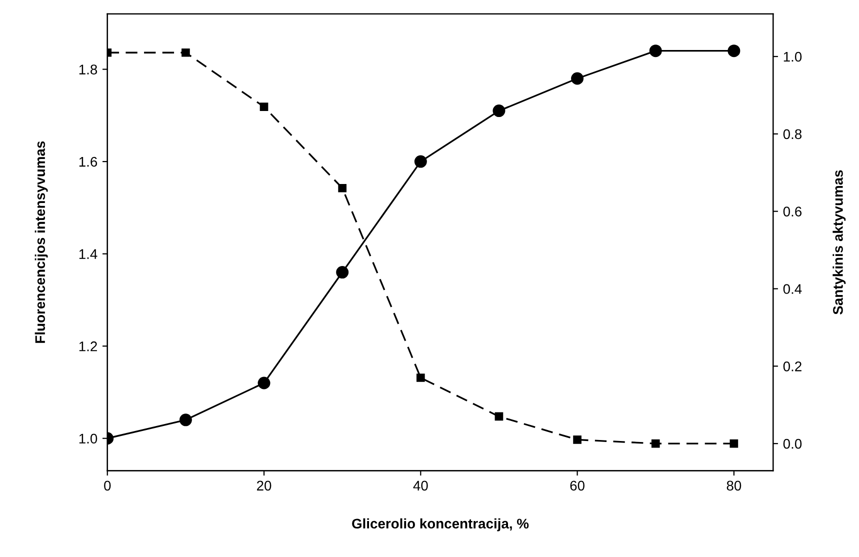 The height and width of the screenshot is (557, 859). I want to click on x-tick-label: 60, so click(577, 485).